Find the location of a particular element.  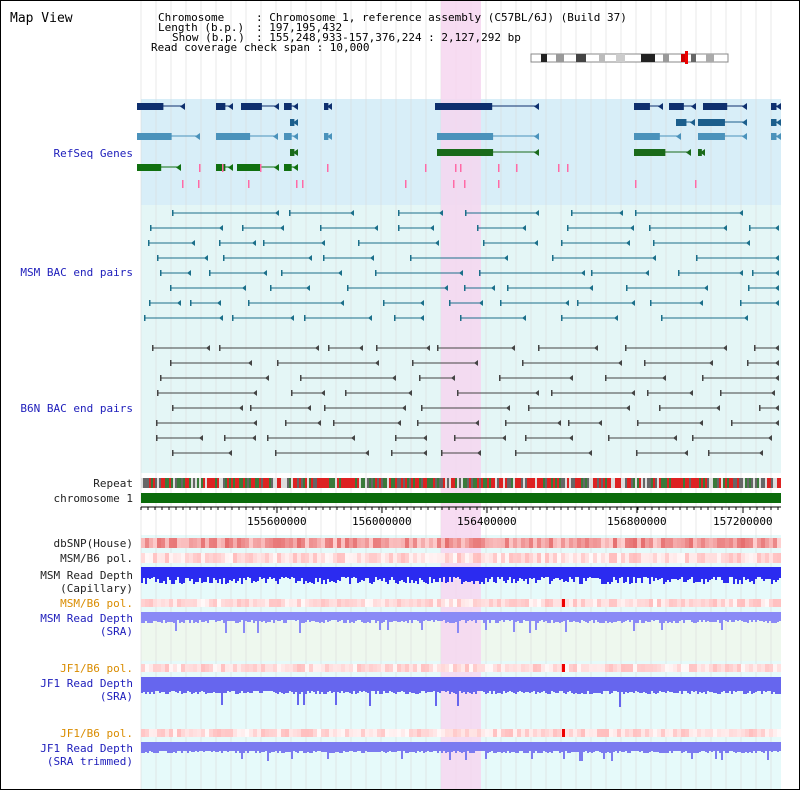

b6n-bac-end-arrow is located at coordinates (711, 363).